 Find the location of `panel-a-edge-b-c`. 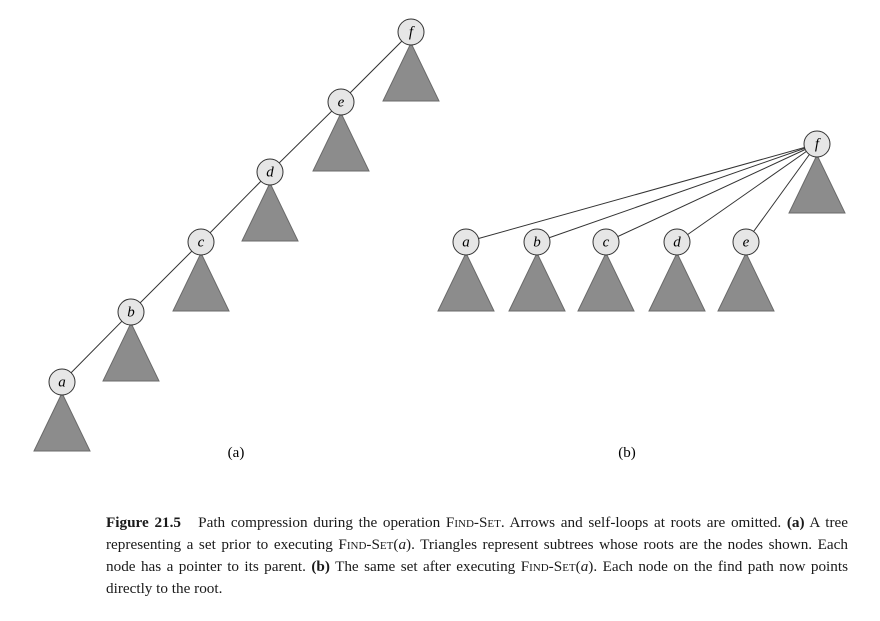

panel-a-edge-b-c is located at coordinates (166, 277).